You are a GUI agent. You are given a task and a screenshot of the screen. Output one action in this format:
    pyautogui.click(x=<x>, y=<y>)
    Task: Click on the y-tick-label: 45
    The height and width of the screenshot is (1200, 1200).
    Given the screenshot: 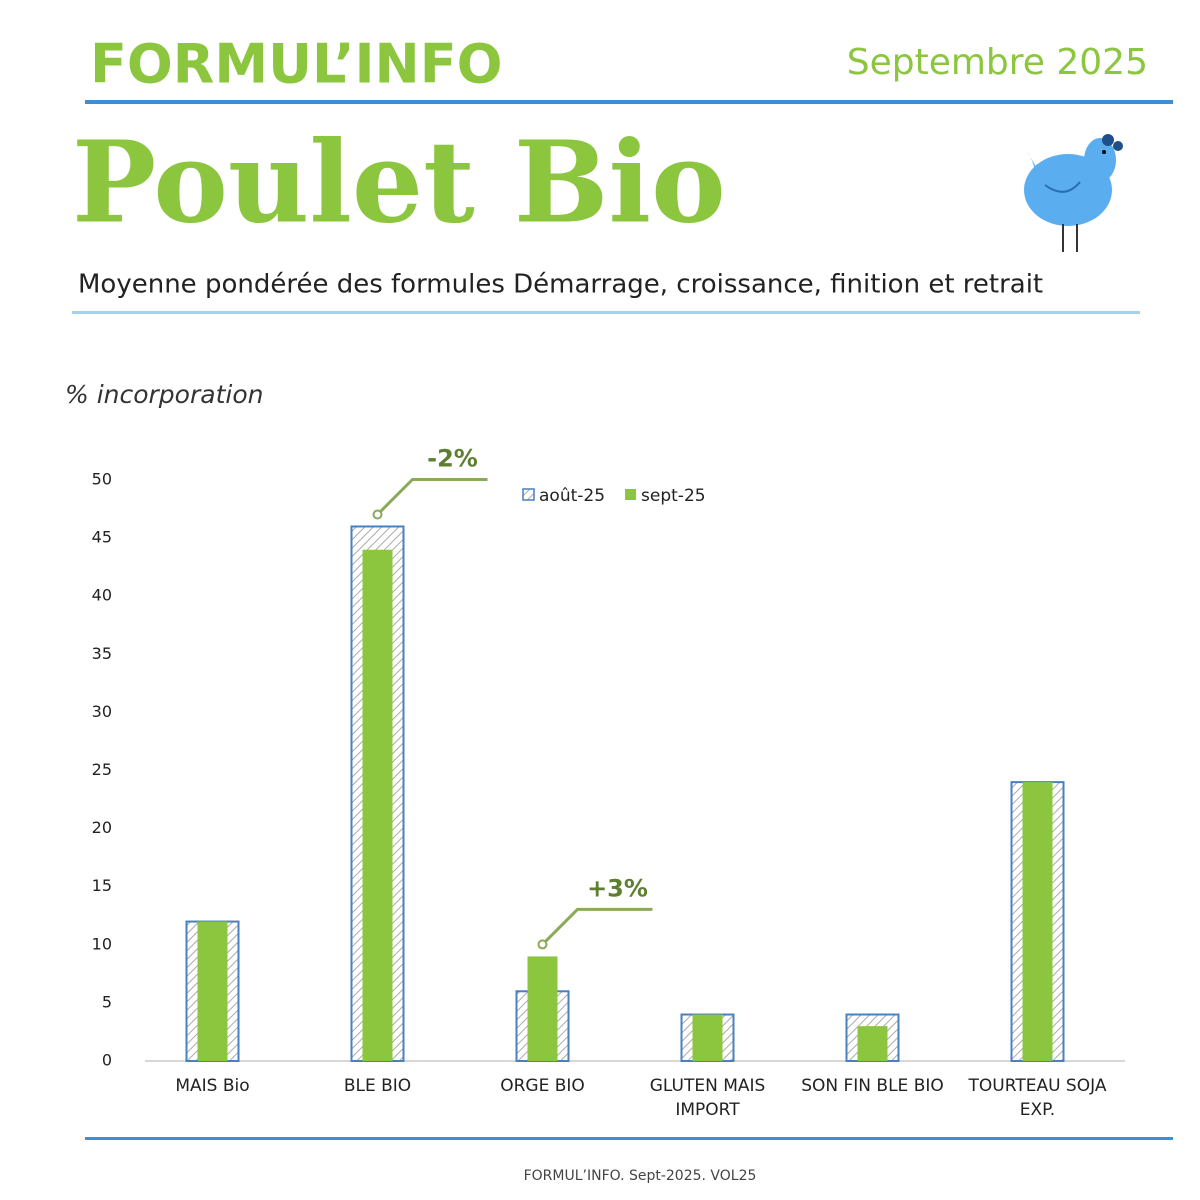 What is the action you would take?
    pyautogui.click(x=102, y=537)
    